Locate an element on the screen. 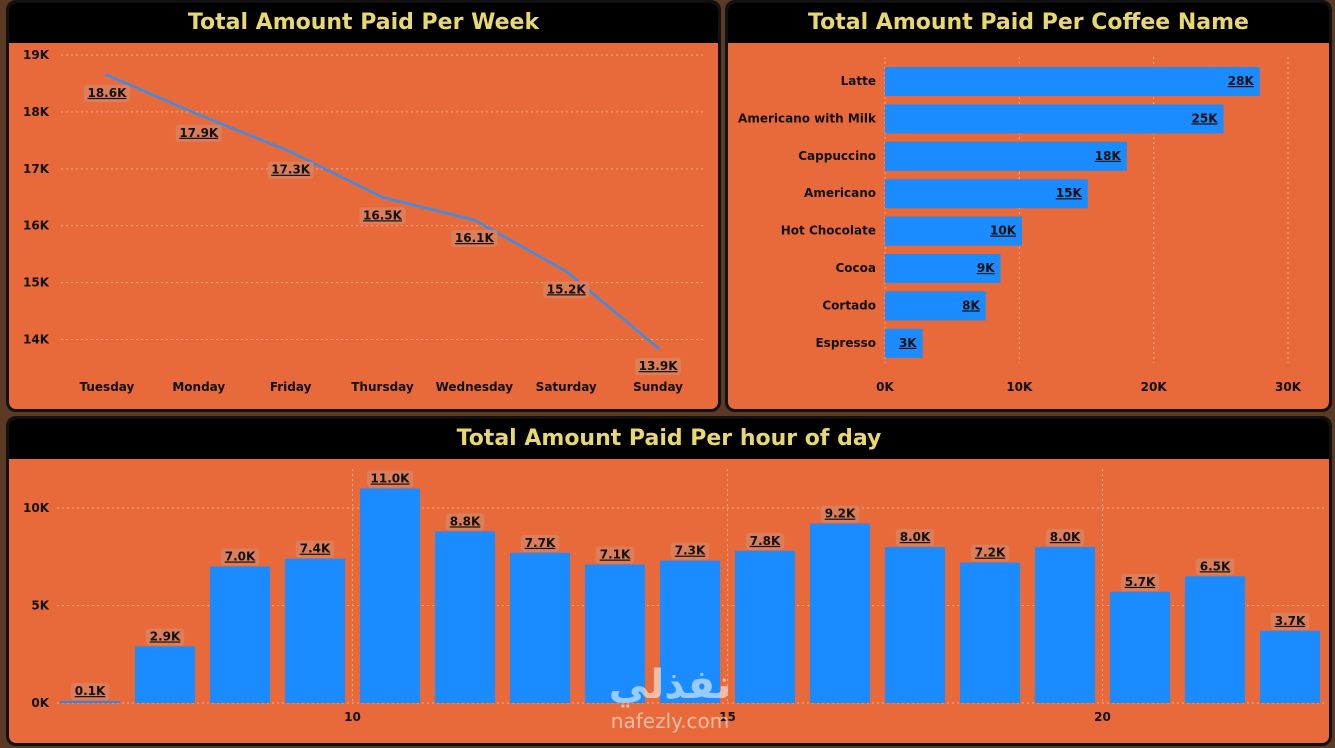 This screenshot has height=748, width=1335. coffee-data-label: 18K is located at coordinates (1108, 156).